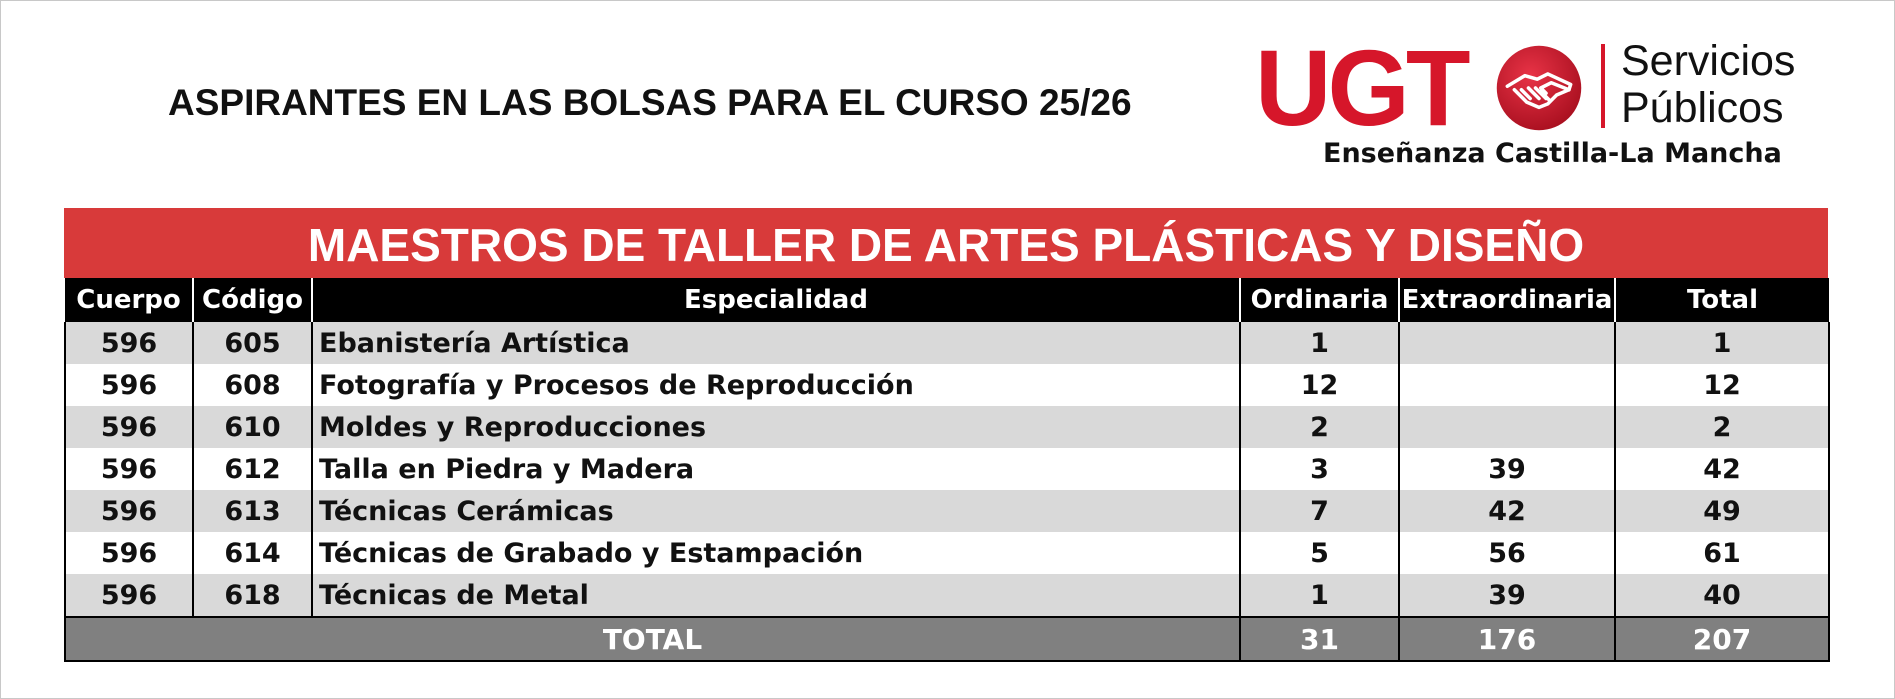 The height and width of the screenshot is (699, 1895). What do you see at coordinates (1722, 385) in the screenshot?
I see `cell-total: 12` at bounding box center [1722, 385].